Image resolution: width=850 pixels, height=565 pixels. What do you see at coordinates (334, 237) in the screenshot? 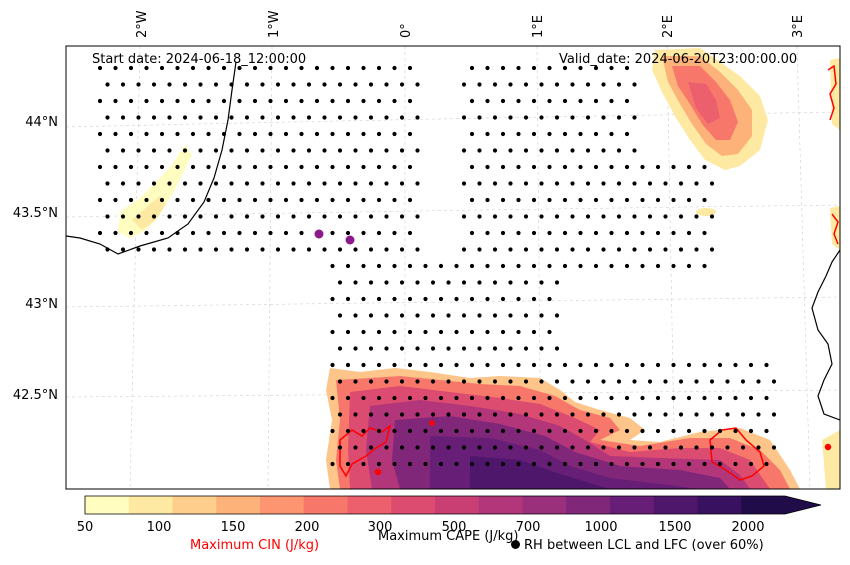
I see `purple-points` at bounding box center [334, 237].